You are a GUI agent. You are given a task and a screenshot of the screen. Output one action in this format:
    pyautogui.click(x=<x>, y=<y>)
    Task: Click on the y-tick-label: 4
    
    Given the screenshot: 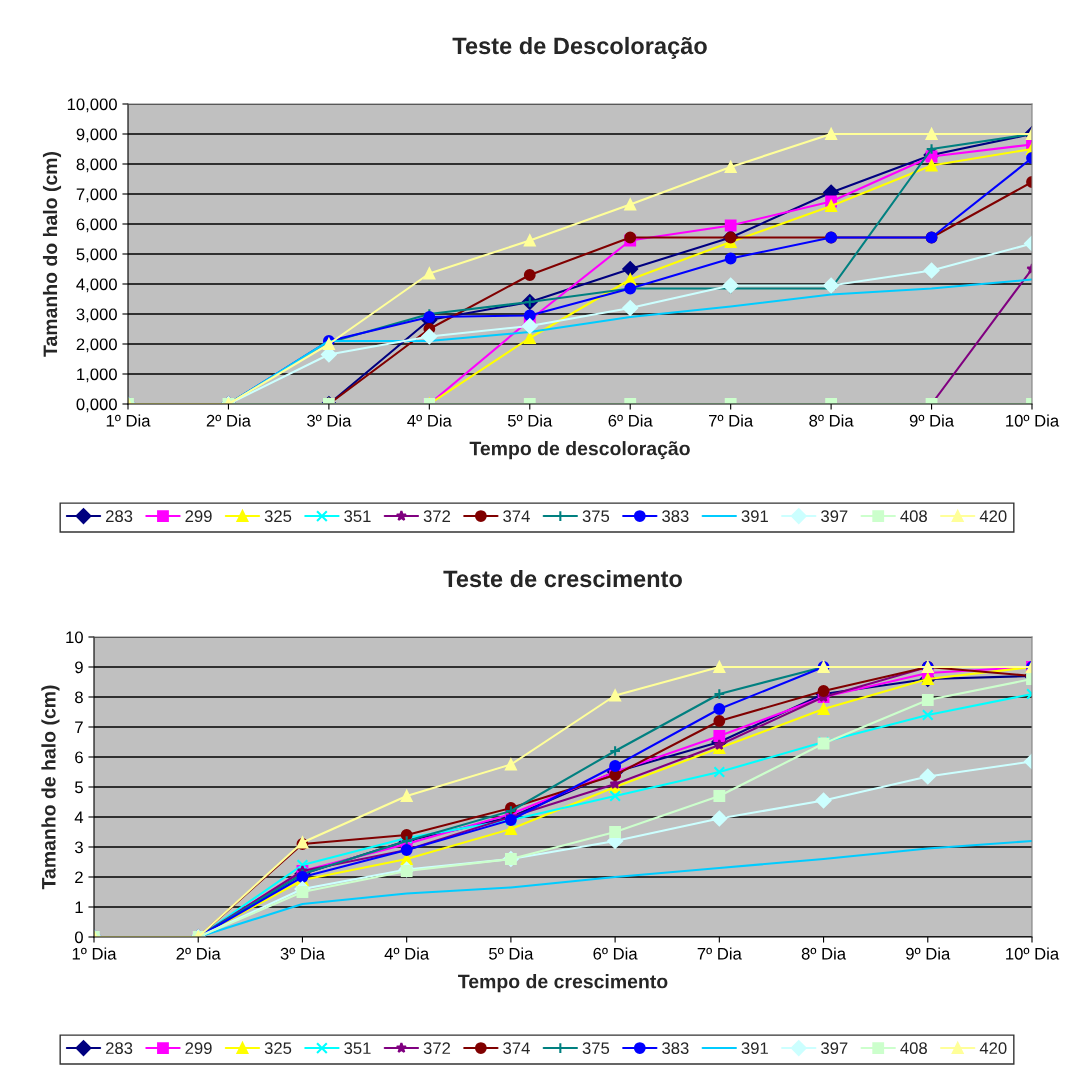 What is the action you would take?
    pyautogui.click(x=79, y=817)
    